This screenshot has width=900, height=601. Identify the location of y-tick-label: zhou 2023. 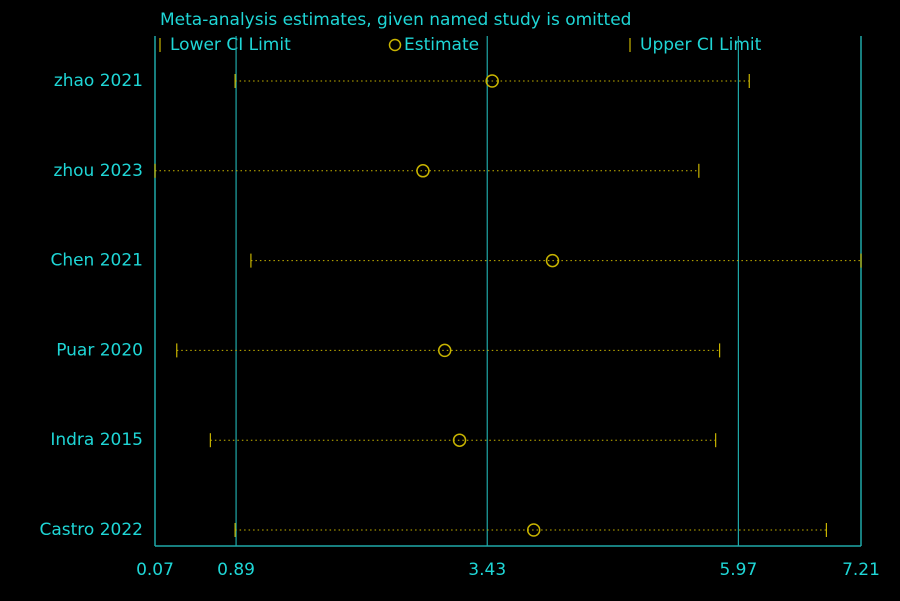
(98, 171).